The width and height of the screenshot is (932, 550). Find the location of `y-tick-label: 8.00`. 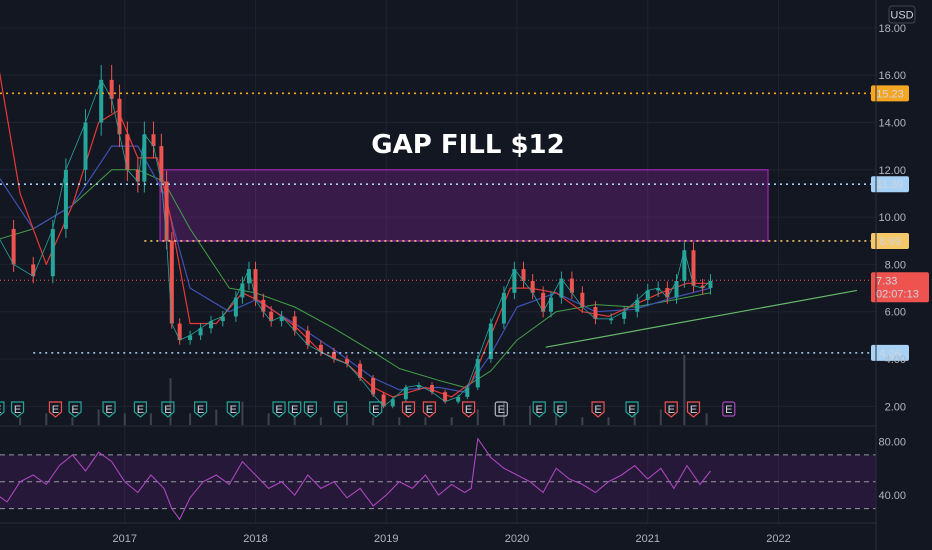

y-tick-label: 8.00 is located at coordinates (895, 265).